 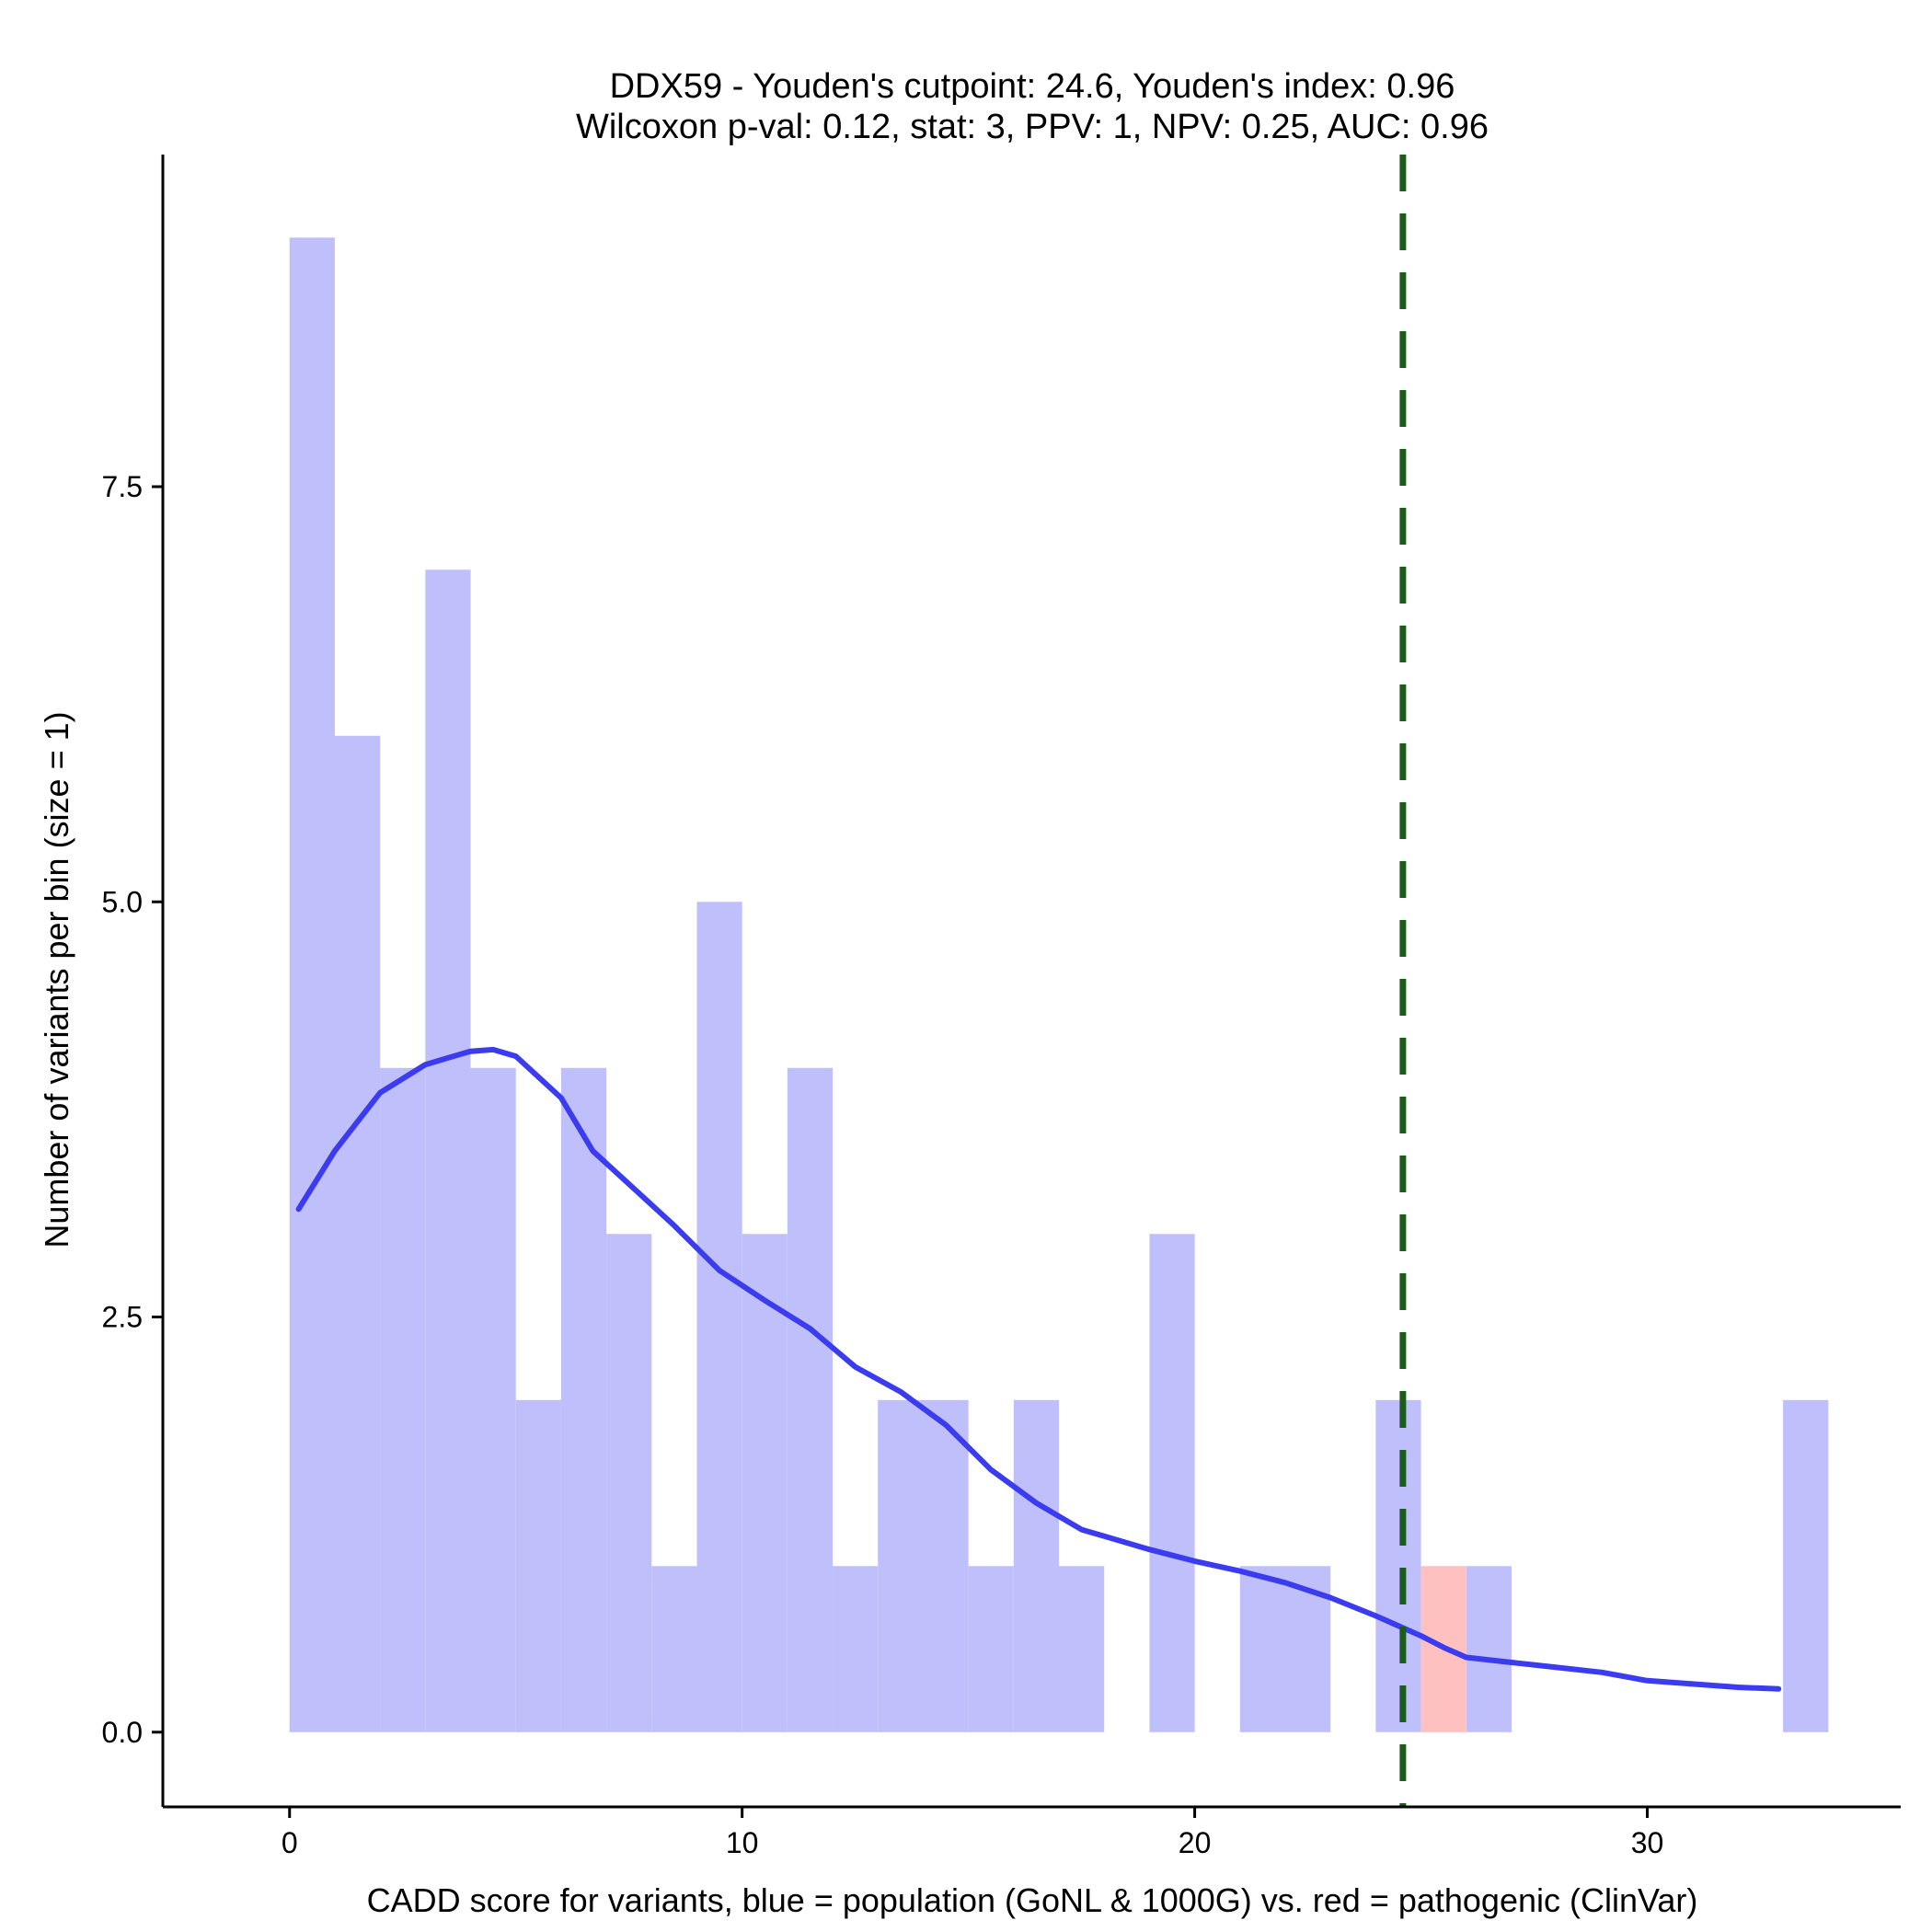 What do you see at coordinates (122, 486) in the screenshot?
I see `y-tick-label: 7.5` at bounding box center [122, 486].